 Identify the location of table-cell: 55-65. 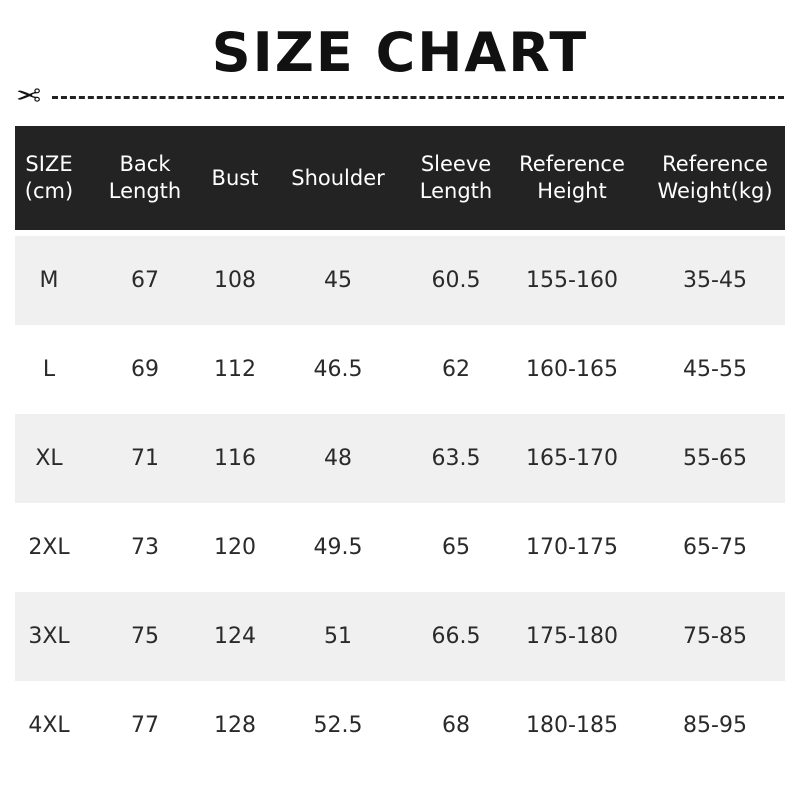
(715, 458).